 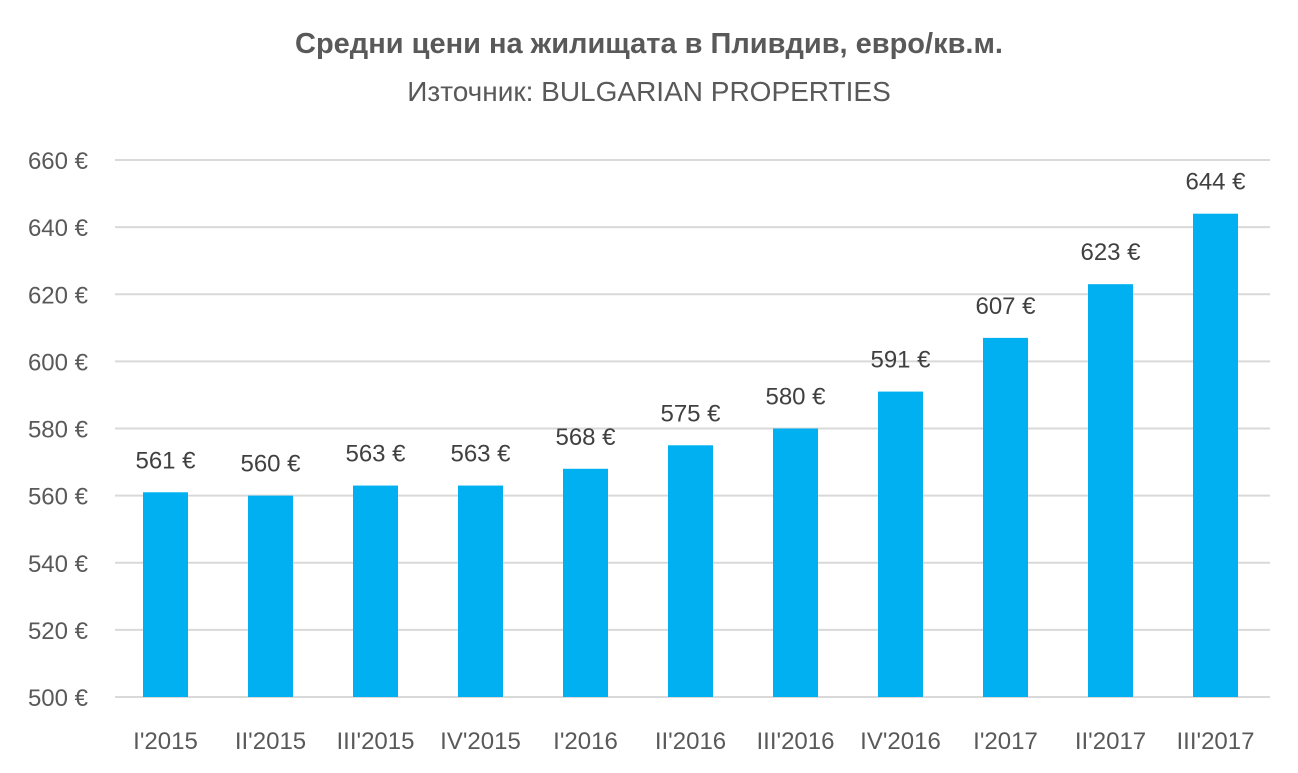 What do you see at coordinates (165, 460) in the screenshot?
I see `data-label: 561 €` at bounding box center [165, 460].